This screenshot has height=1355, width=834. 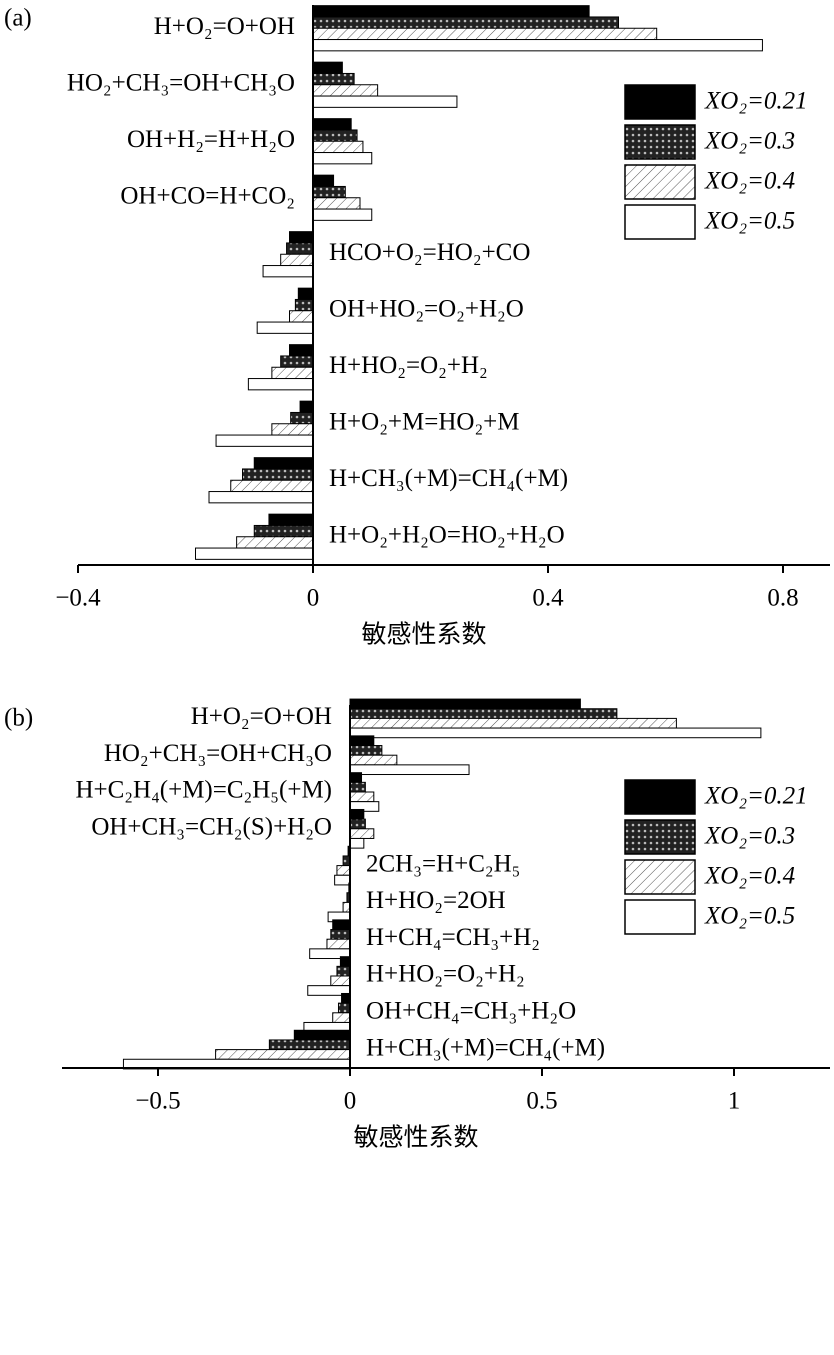 I want to click on category-label: H+CH₄=CH₃+H₂, so click(x=453, y=937).